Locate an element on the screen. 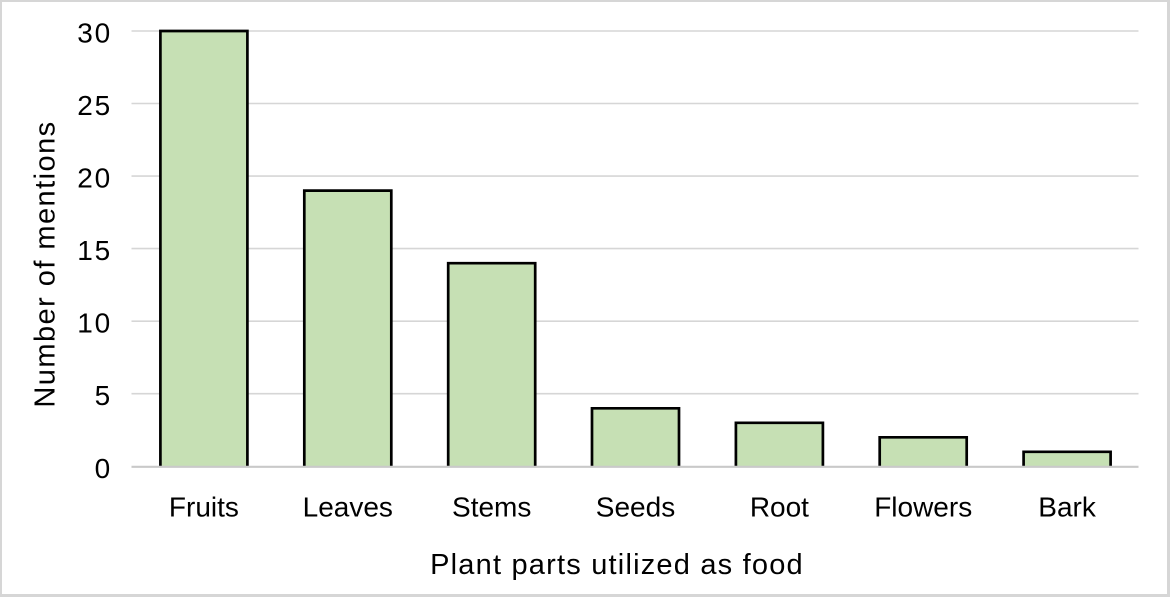  svg-text: Plant parts utilized as food is located at coordinates (617, 565).